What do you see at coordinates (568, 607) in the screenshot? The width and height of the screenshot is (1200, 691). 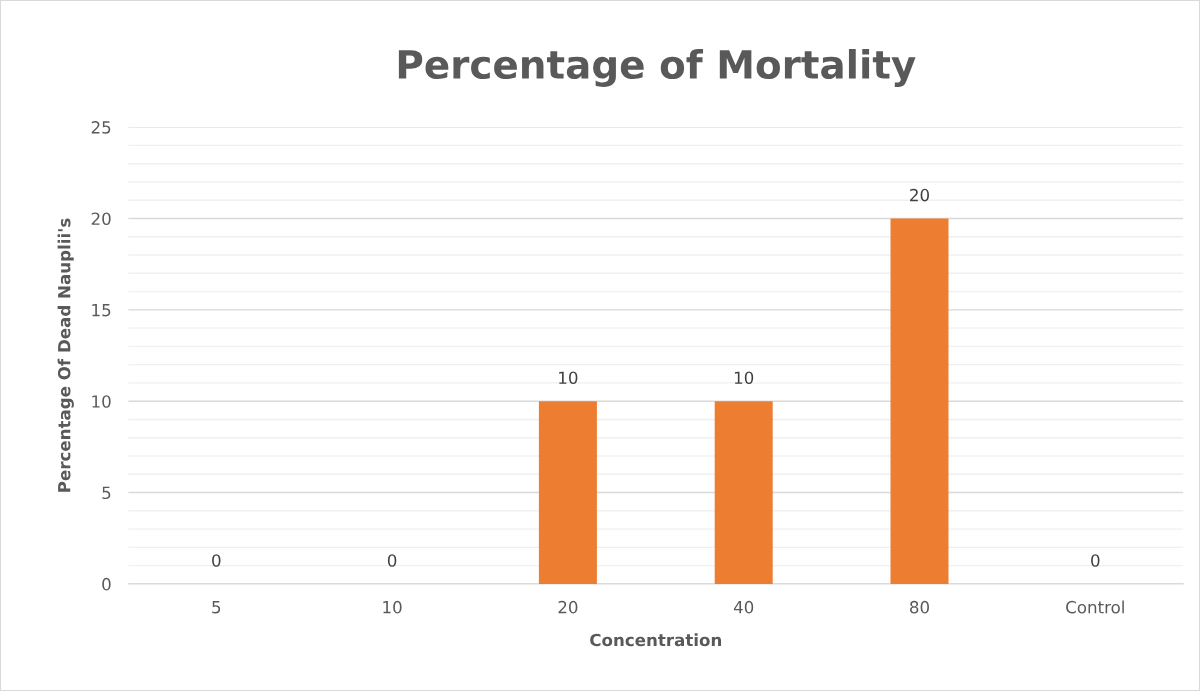 I see `x-tick-label: 20` at bounding box center [568, 607].